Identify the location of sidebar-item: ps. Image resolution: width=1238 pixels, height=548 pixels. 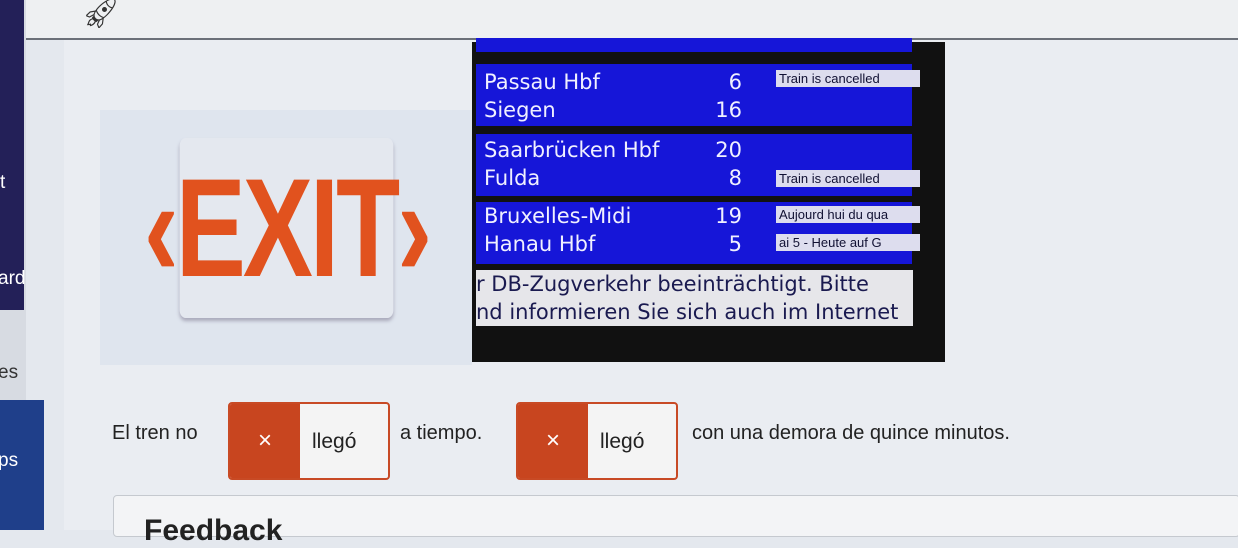
(9, 460).